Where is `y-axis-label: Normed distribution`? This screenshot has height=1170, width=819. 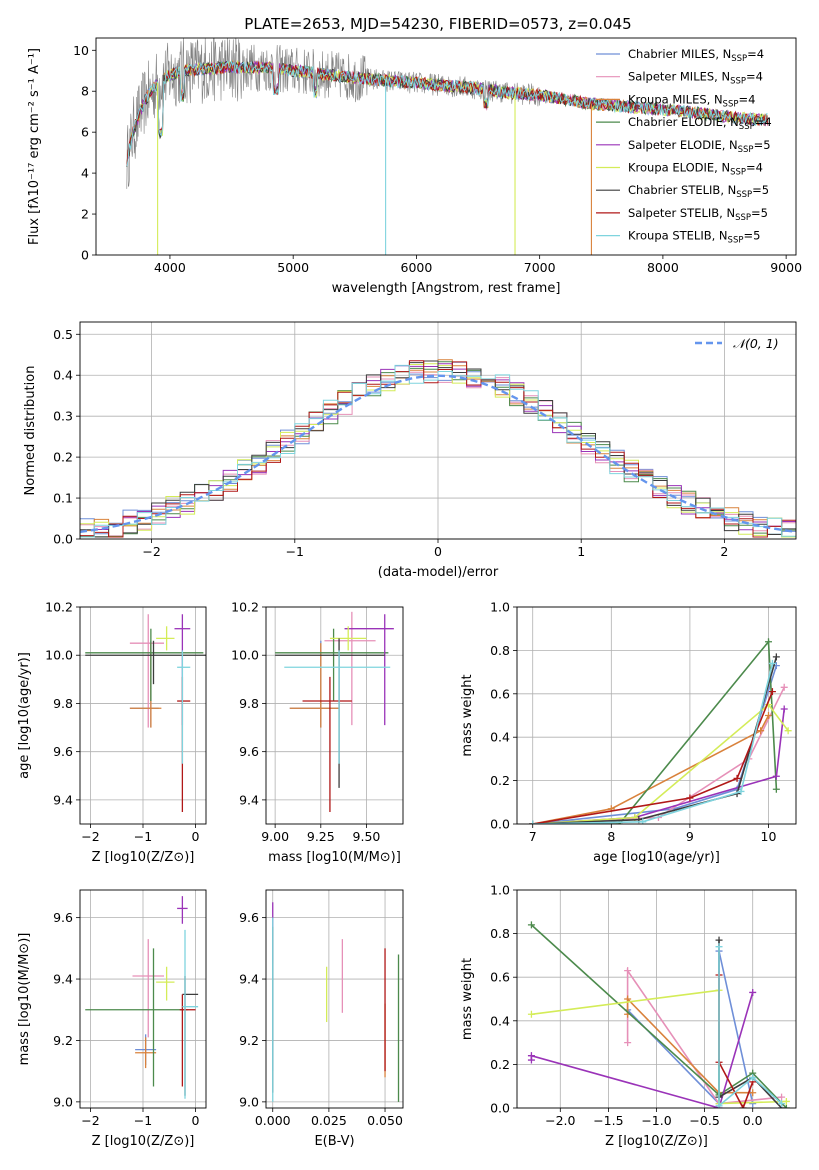
y-axis-label: Normed distribution is located at coordinates (30, 431).